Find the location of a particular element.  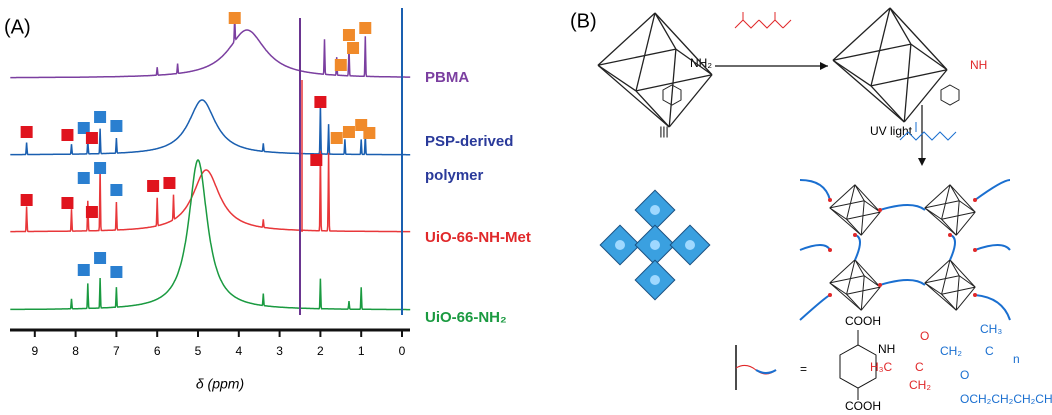

spectrum-label: UiO-66-NH₂ is located at coordinates (466, 317).